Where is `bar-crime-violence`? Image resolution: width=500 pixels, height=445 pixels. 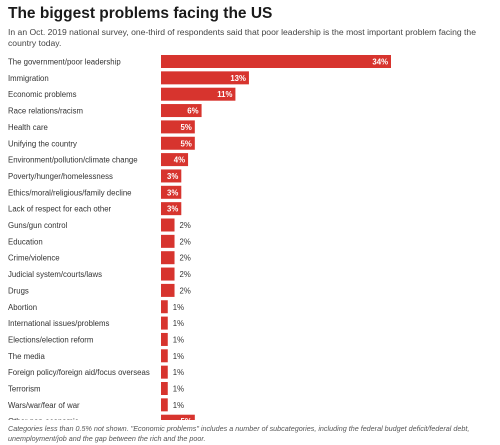
bar-crime-violence is located at coordinates (168, 258).